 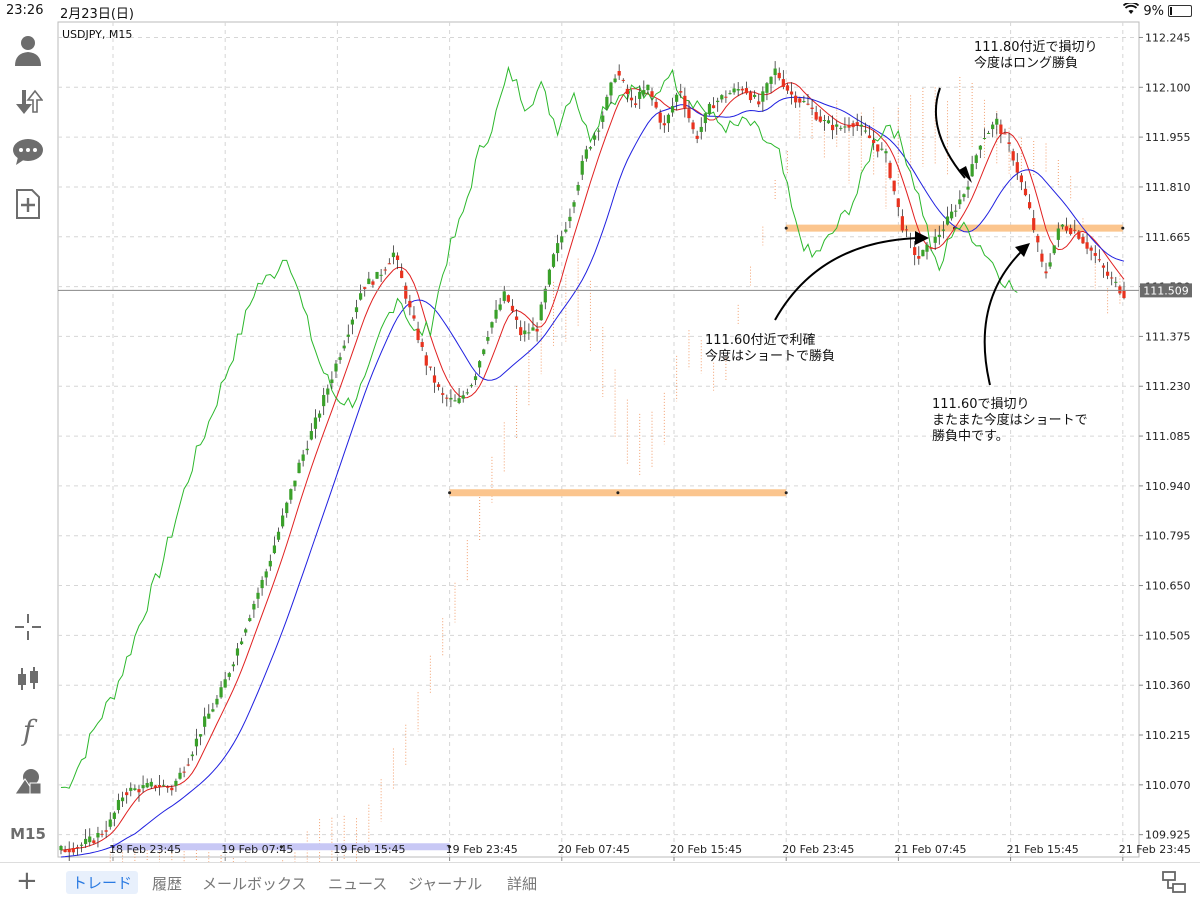 I want to click on chat-icon, so click(x=28, y=152).